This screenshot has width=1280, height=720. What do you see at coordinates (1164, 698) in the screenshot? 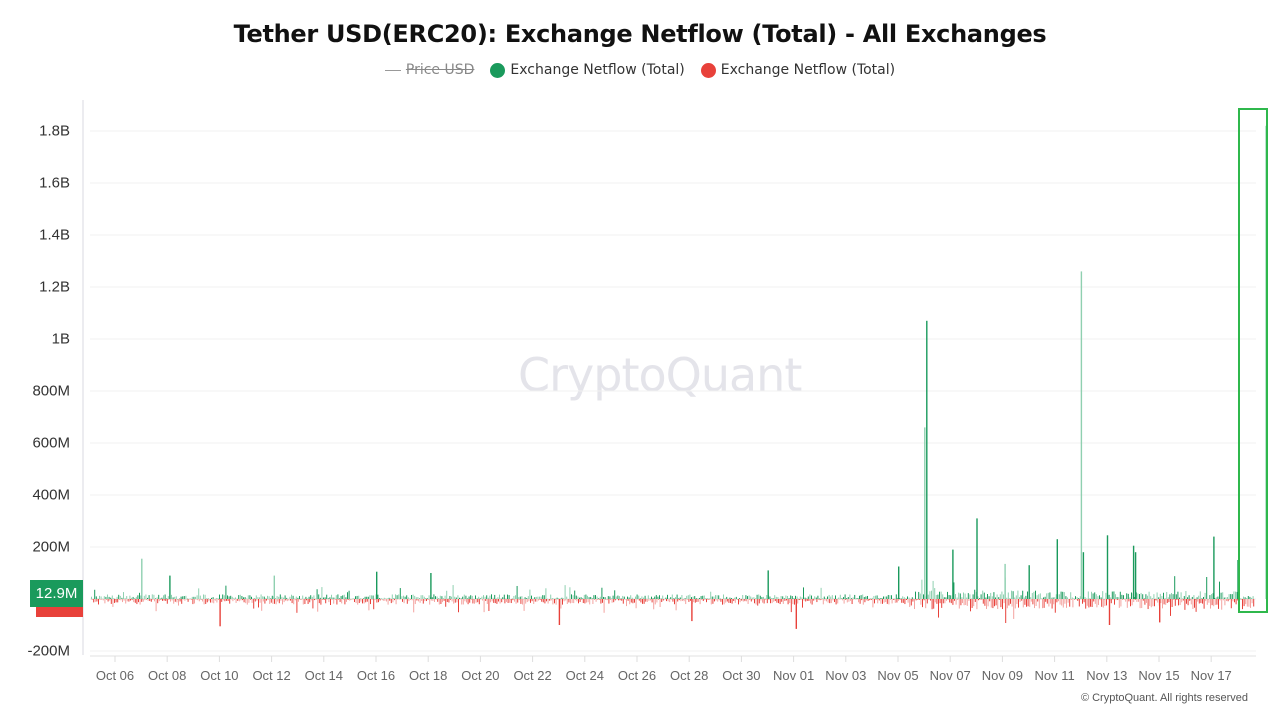
I see `copyright: © CryptoQuant. All rights reserved` at bounding box center [1164, 698].